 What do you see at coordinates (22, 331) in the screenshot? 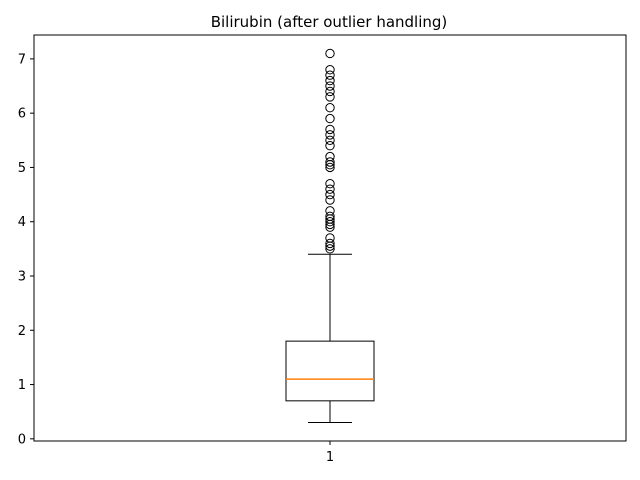
I see `y-tick-label: 2` at bounding box center [22, 331].